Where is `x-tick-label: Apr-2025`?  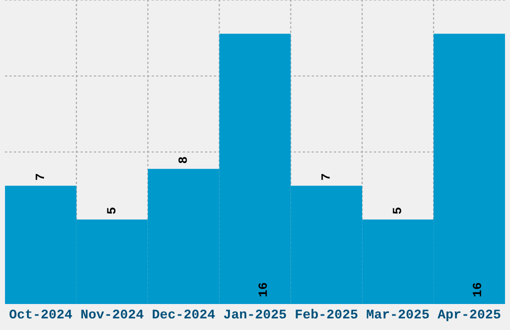
x-tick-label: Apr-2025 is located at coordinates (469, 316).